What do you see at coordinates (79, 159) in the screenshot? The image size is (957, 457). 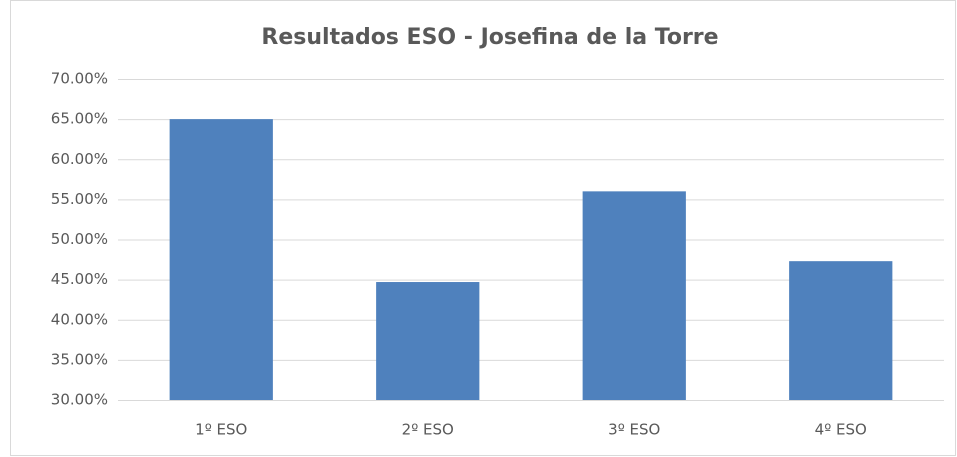 I see `y-tick-label: 60.00%` at bounding box center [79, 159].